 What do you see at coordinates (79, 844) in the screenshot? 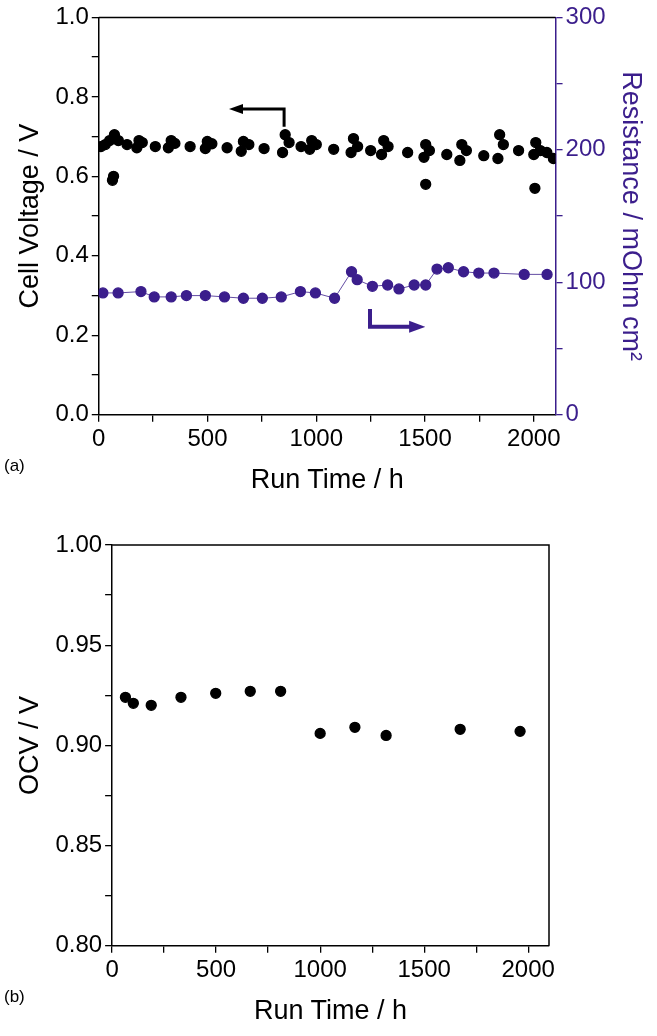
I see `y-tick-label: 0.85` at bounding box center [79, 844].